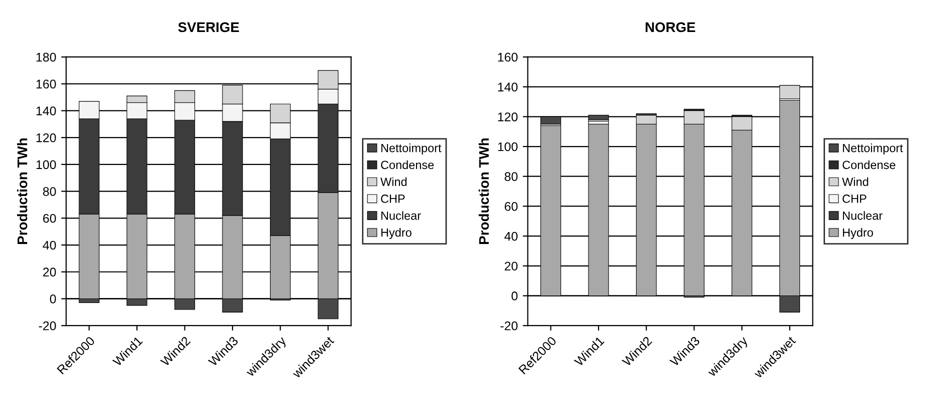 The width and height of the screenshot is (945, 407). I want to click on chart-title: NORGE, so click(671, 27).